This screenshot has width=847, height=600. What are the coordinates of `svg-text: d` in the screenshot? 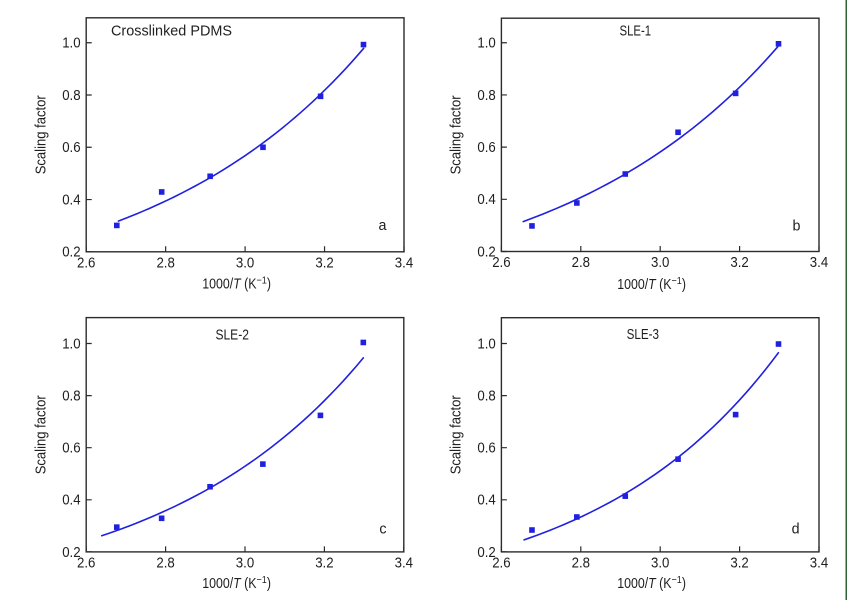 It's located at (796, 529).